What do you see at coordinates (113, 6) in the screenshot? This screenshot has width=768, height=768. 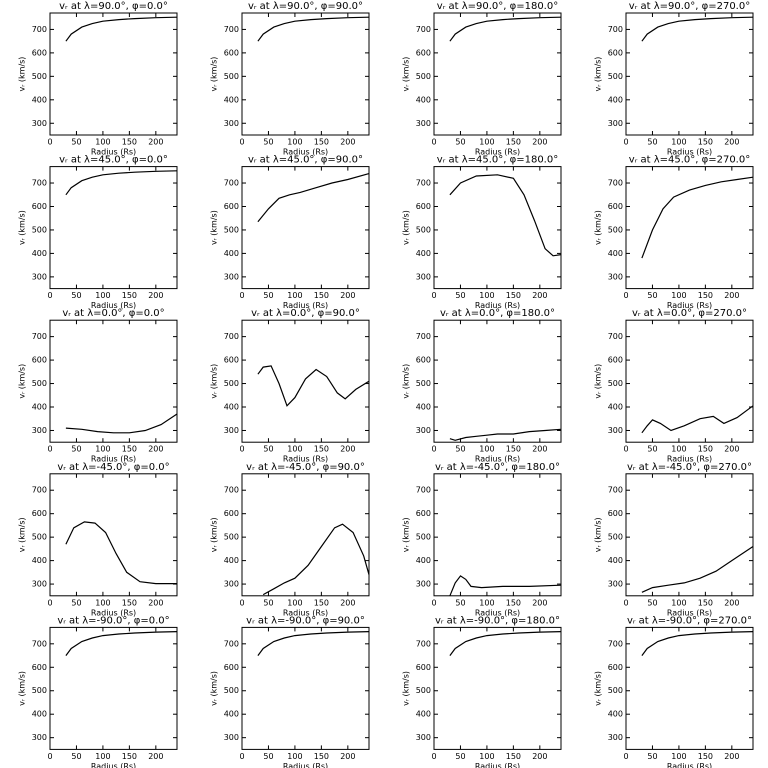 I see `chart-title: vᵣ at λ=90.0°, φ=0.0°` at bounding box center [113, 6].